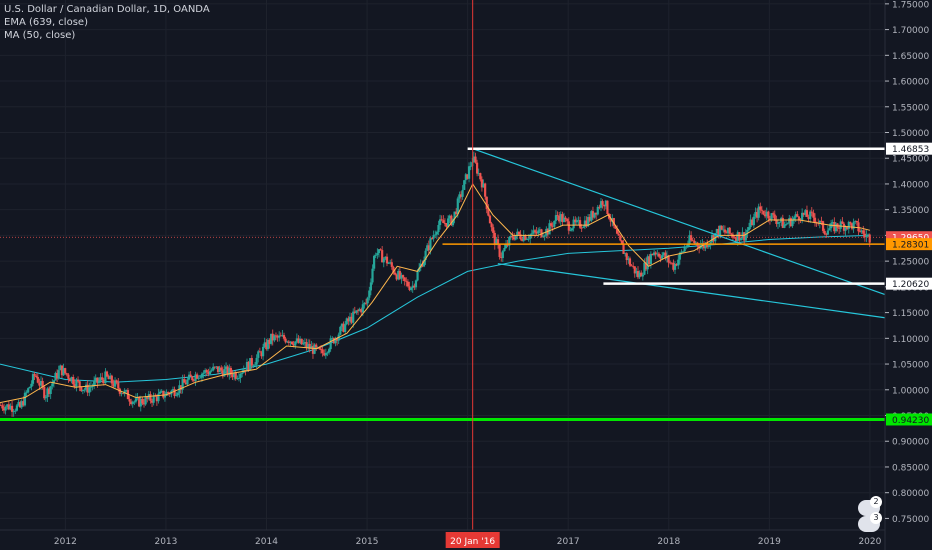 The image size is (932, 550). What do you see at coordinates (910, 494) in the screenshot?
I see `price-tick-label: 0.80000` at bounding box center [910, 494].